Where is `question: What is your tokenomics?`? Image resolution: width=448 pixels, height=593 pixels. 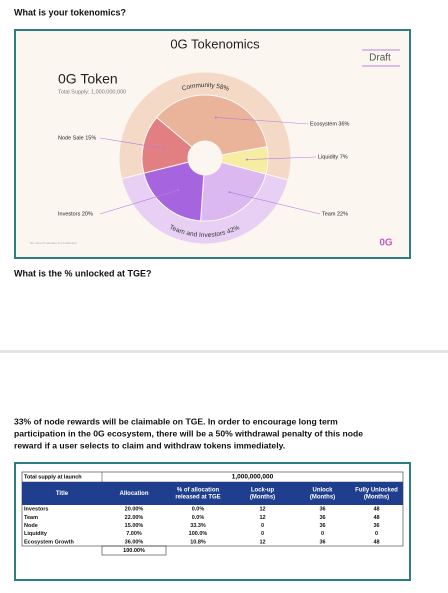 question: What is your tokenomics? is located at coordinates (70, 12).